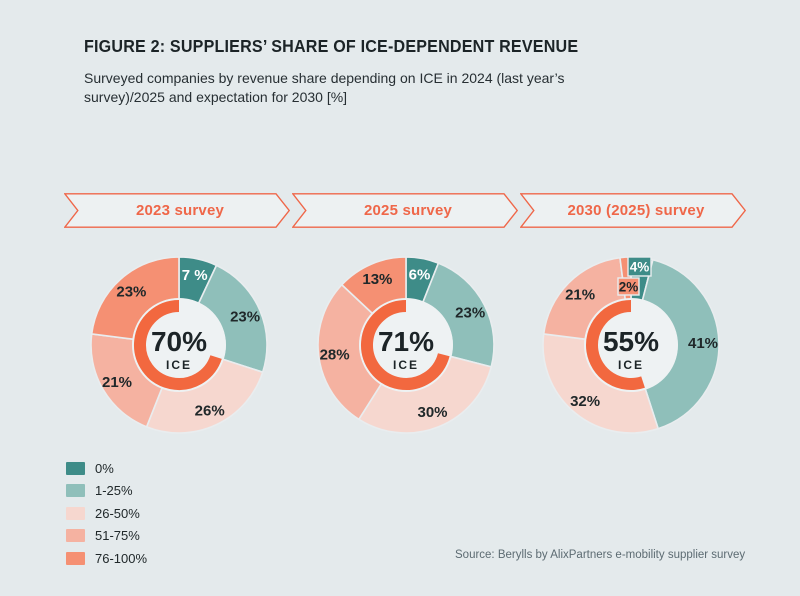 The height and width of the screenshot is (596, 800). I want to click on donut-chart-2023-survey: 70% ICE 7 % 23% 26% 21% 23%, so click(179, 345).